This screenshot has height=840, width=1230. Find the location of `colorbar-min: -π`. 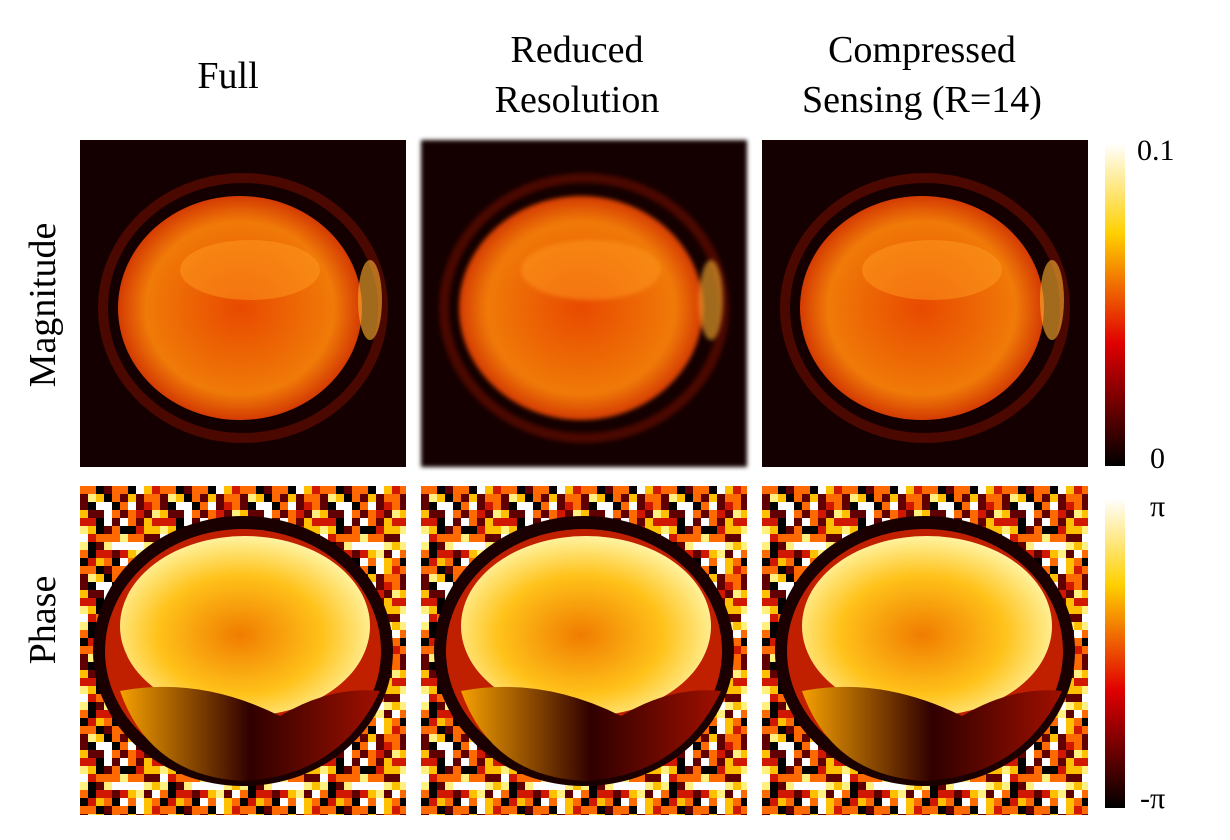

colorbar-min: -π is located at coordinates (1152, 798).